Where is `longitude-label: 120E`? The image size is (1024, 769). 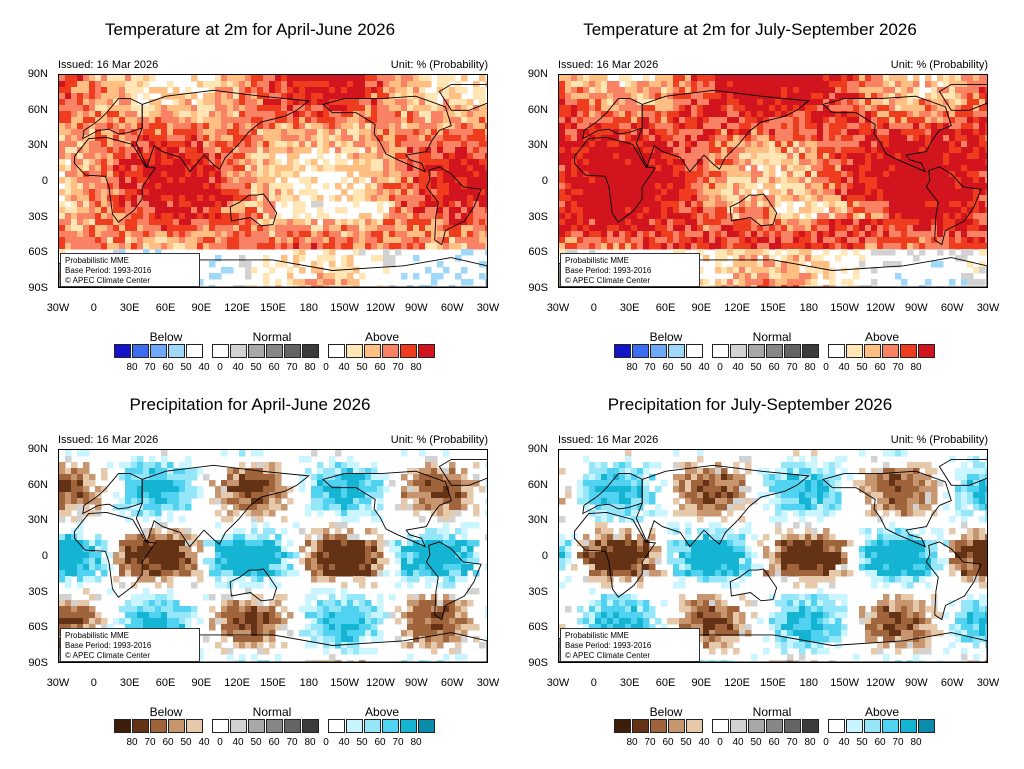 longitude-label: 120E is located at coordinates (237, 308).